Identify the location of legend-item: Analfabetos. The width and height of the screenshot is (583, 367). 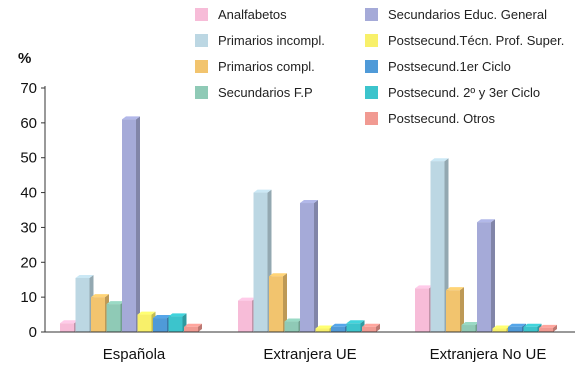
(241, 14).